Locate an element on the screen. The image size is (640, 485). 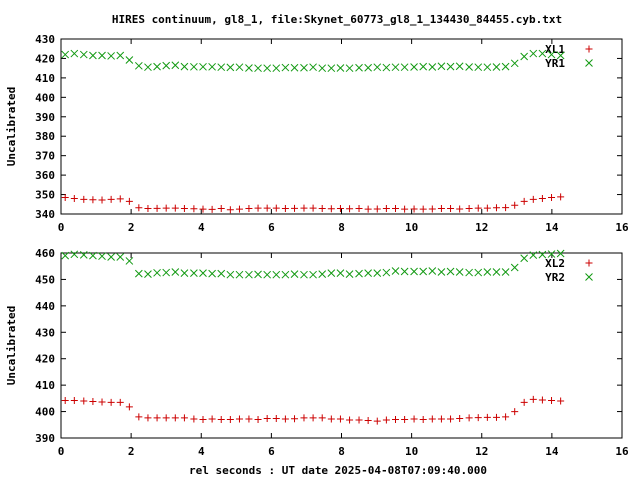
legend-label-yr1: YR1 is located at coordinates (555, 63).